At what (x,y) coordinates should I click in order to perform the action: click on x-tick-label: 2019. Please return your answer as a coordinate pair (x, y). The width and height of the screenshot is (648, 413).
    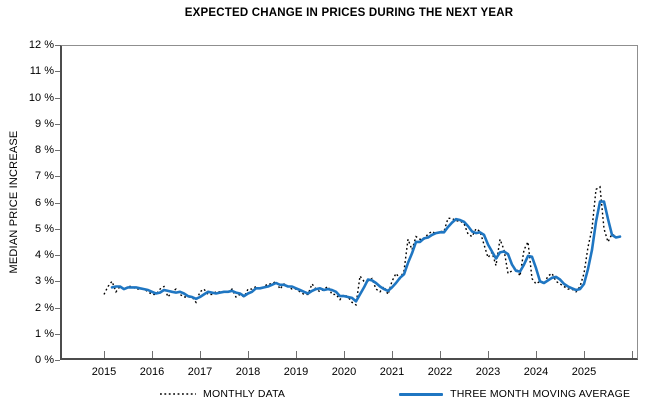
    Looking at the image, I should click on (296, 372).